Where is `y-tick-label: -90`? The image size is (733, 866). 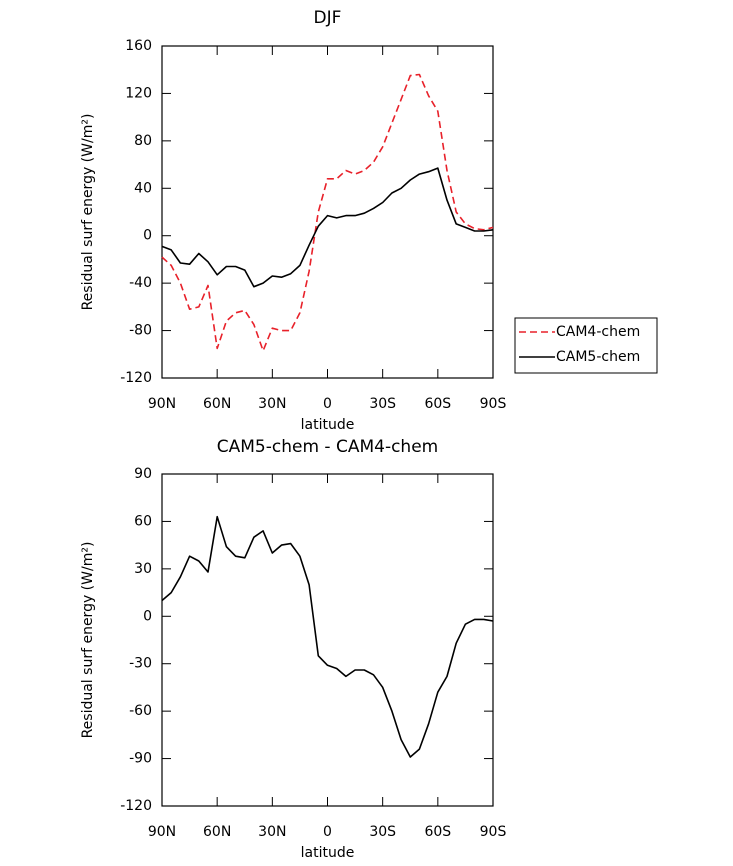 y-tick-label: -90 is located at coordinates (140, 759).